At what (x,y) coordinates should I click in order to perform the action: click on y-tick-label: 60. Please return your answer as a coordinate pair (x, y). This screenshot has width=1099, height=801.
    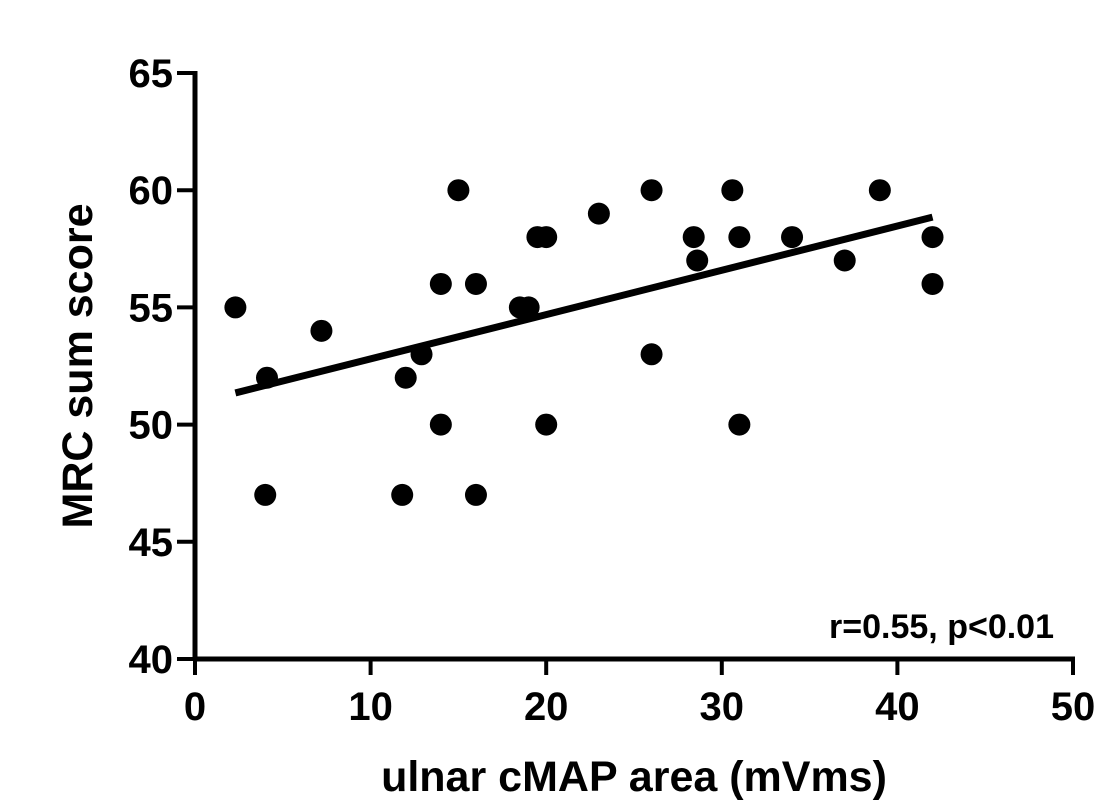
    Looking at the image, I should click on (151, 191).